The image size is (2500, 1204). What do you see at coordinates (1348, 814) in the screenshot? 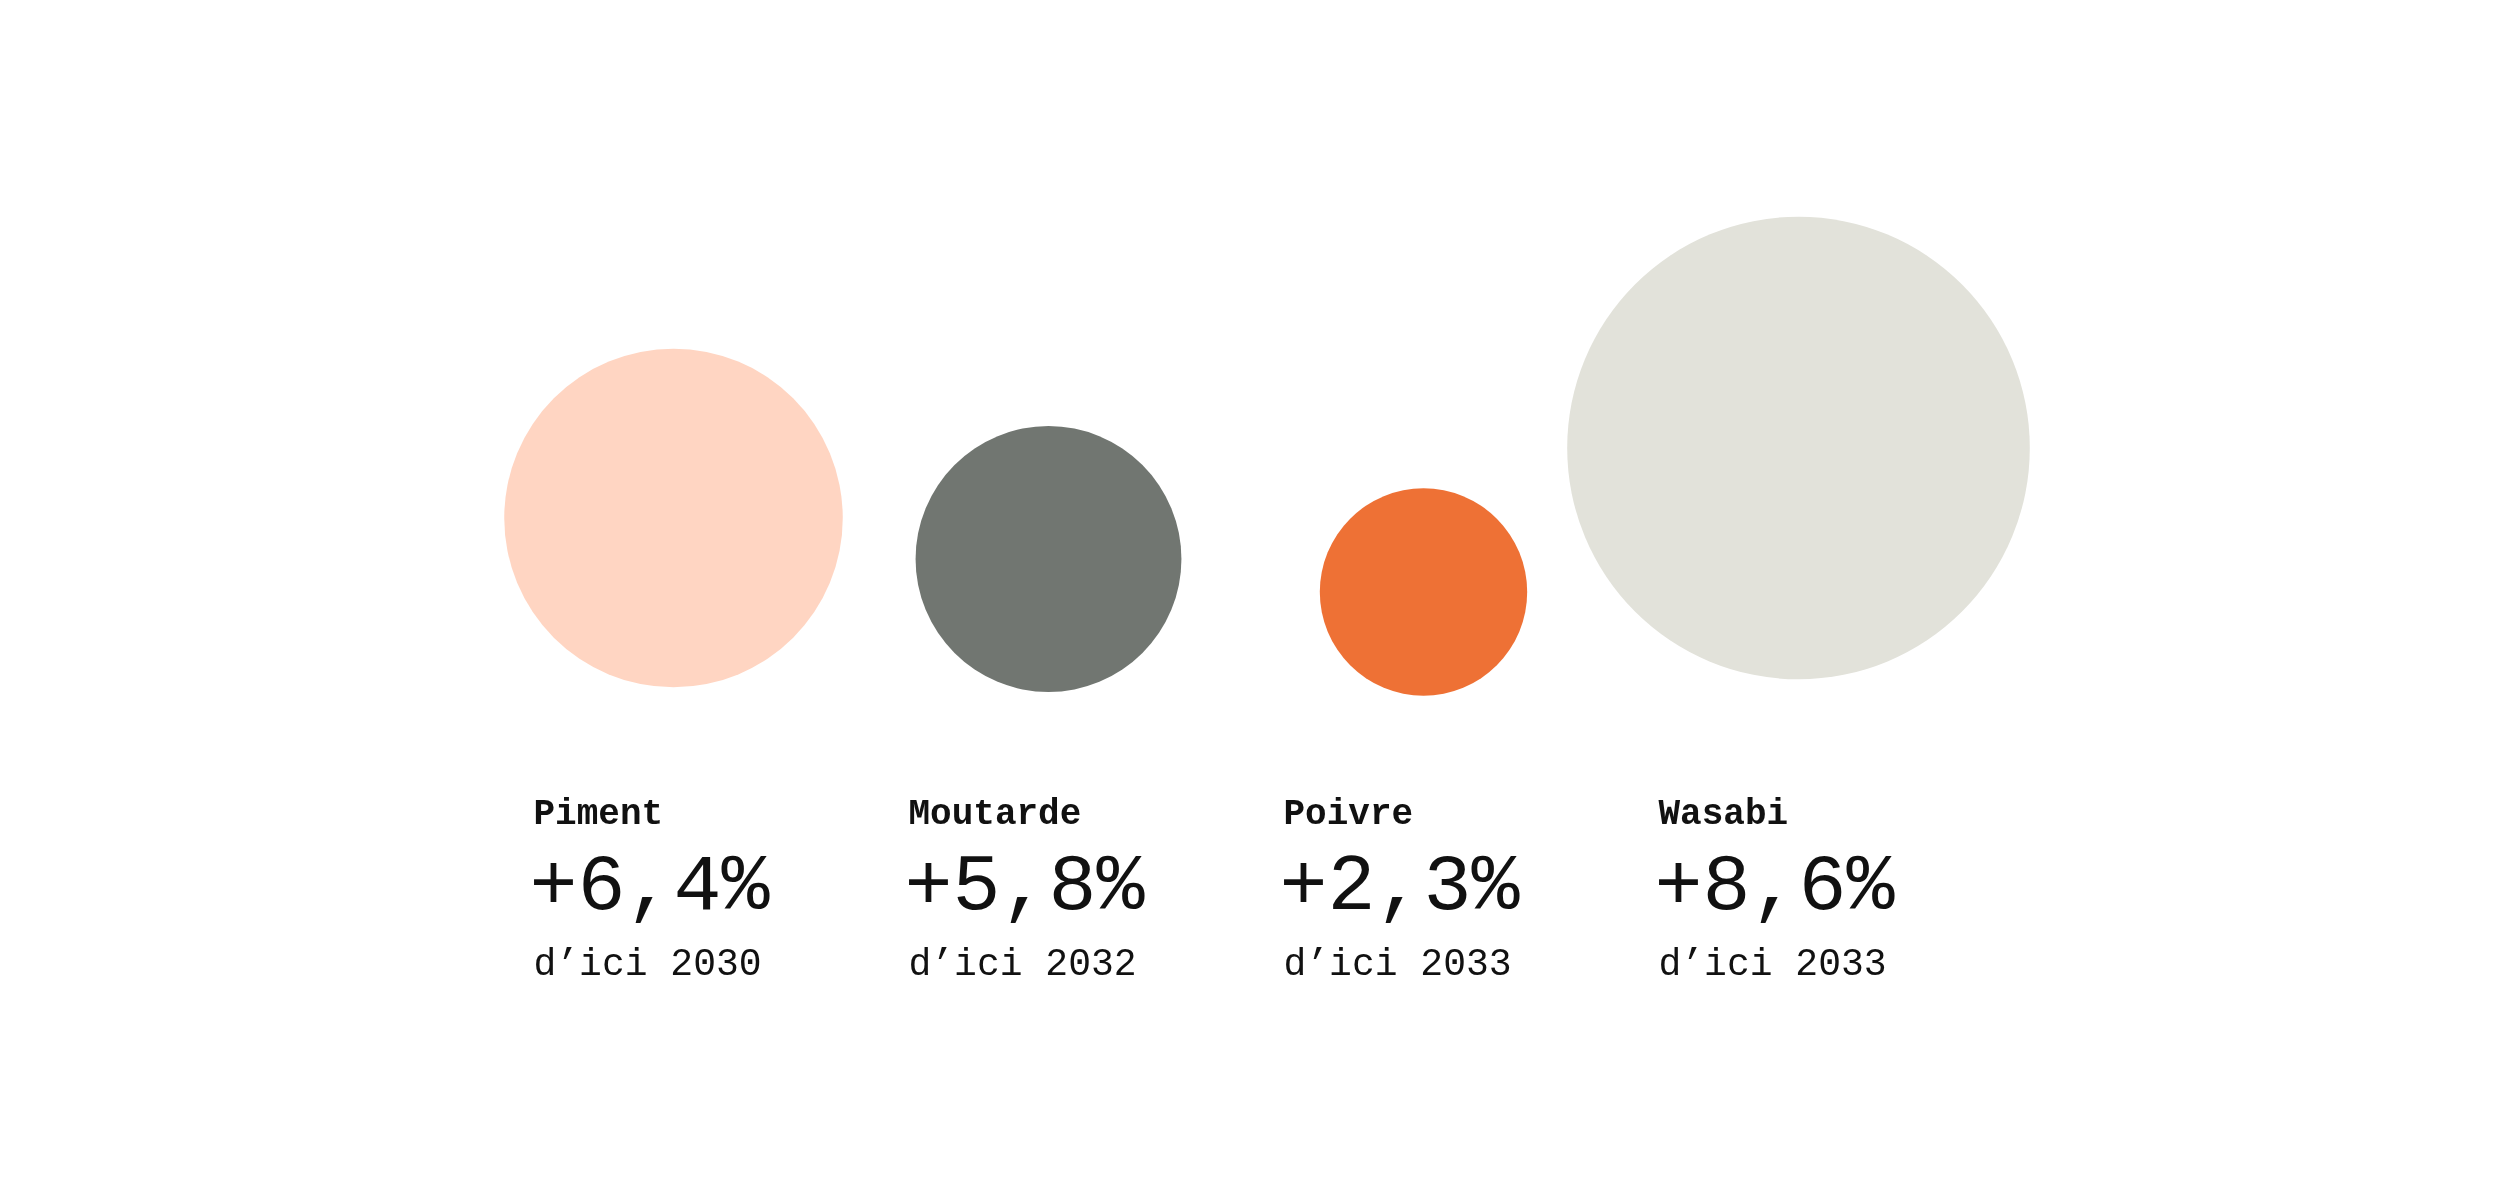
I see `category-label: Poivre` at bounding box center [1348, 814].